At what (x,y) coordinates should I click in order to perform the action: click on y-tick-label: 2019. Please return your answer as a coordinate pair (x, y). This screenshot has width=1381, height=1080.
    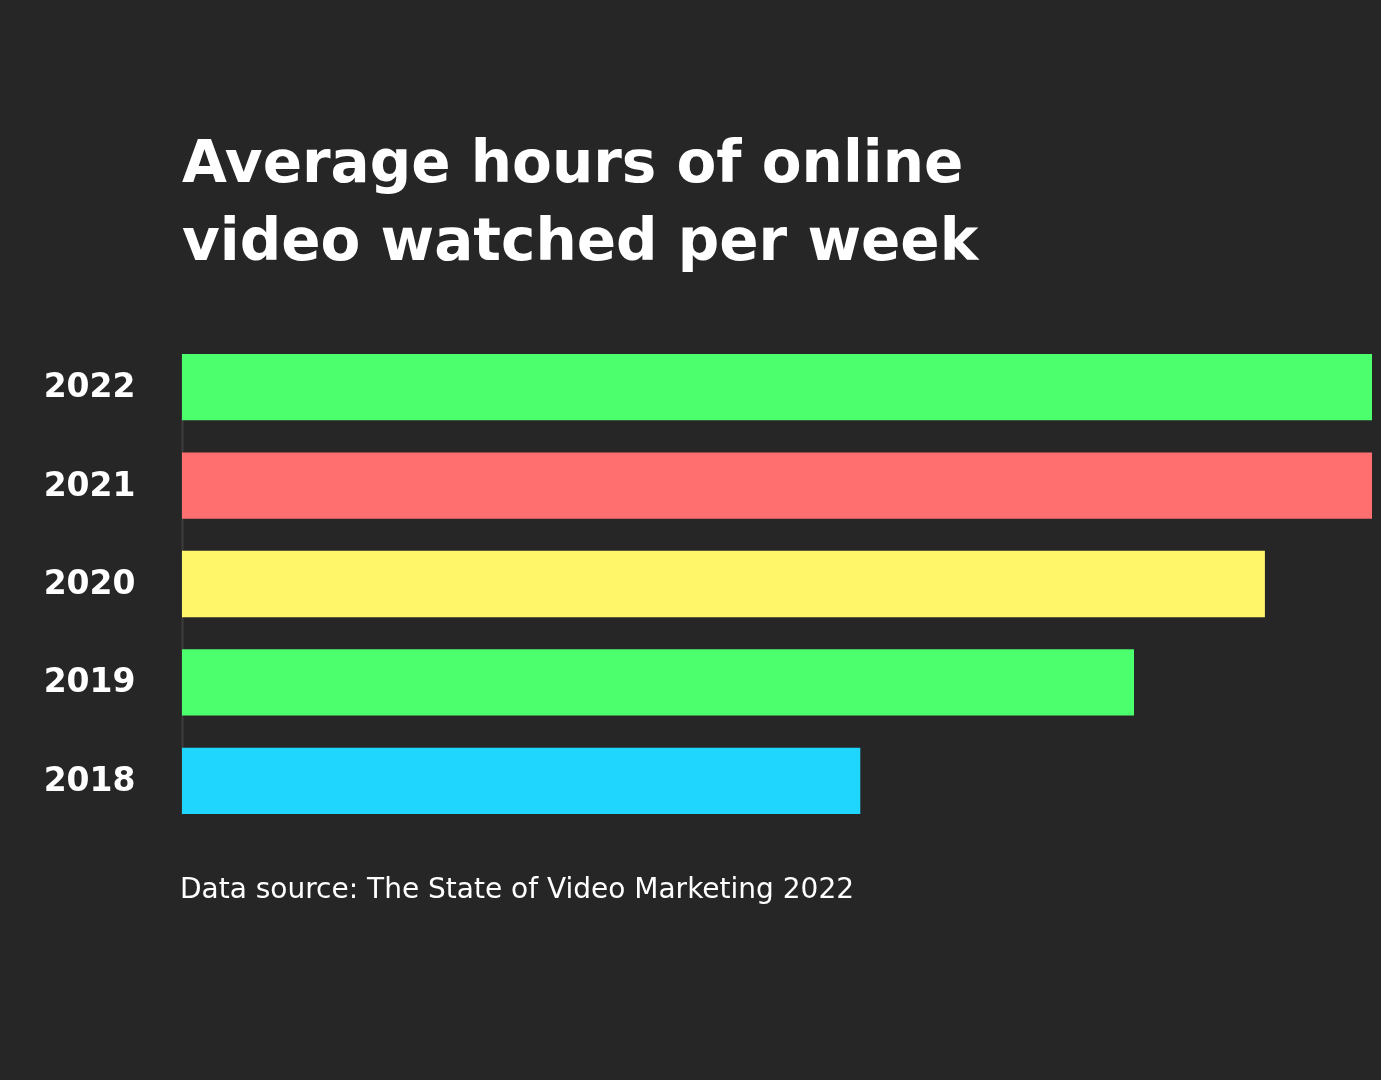
    Looking at the image, I should click on (89, 681).